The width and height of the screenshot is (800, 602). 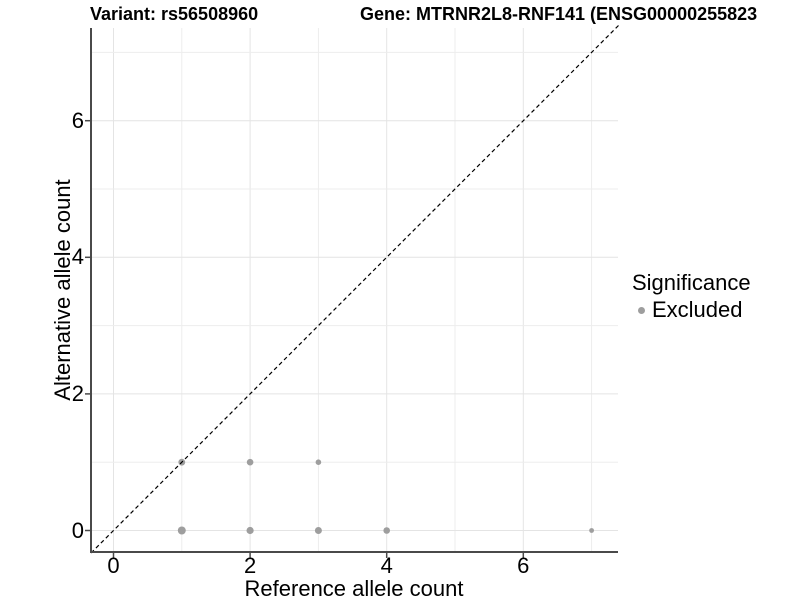 What do you see at coordinates (77, 120) in the screenshot?
I see `y-tick-label: 6` at bounding box center [77, 120].